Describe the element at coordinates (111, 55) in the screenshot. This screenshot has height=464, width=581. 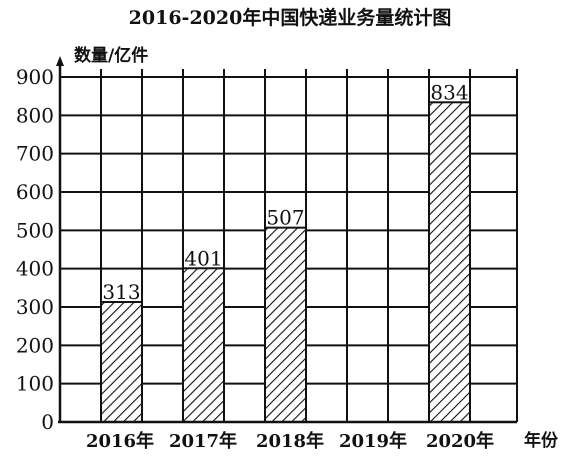
I see `y-axis-label: 数量/亿件` at that location.